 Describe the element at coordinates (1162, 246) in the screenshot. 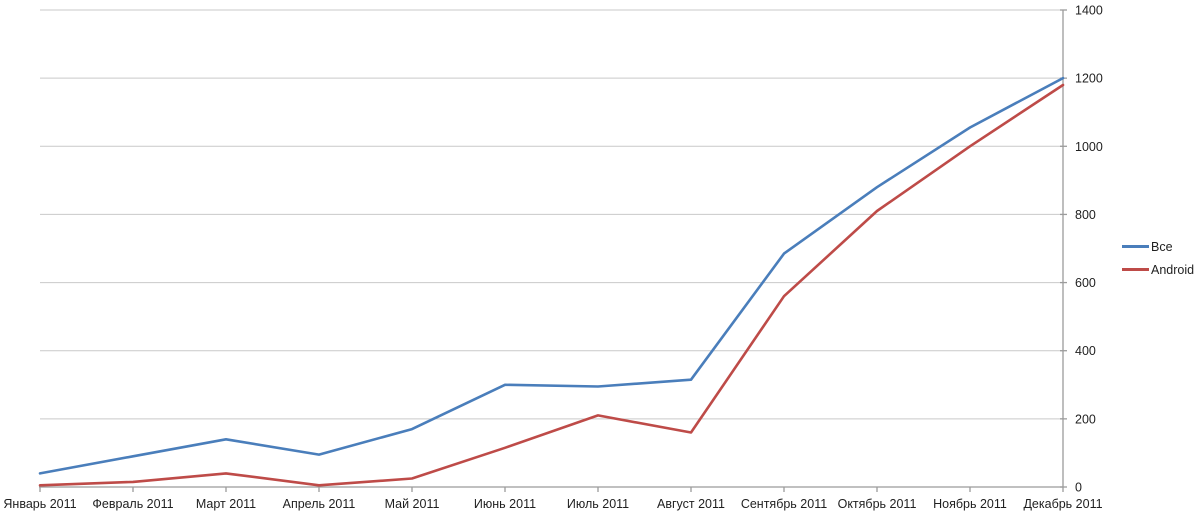

I see `legend-label-vse: Все` at that location.